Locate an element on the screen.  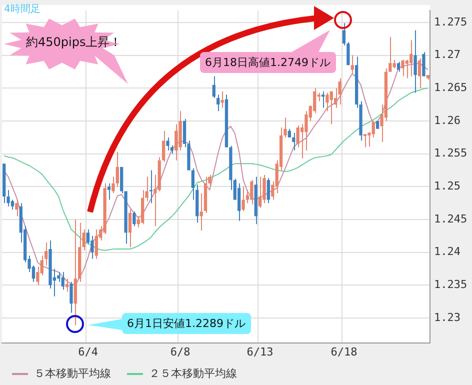
y-tick-label: 1.26 is located at coordinates (447, 120).